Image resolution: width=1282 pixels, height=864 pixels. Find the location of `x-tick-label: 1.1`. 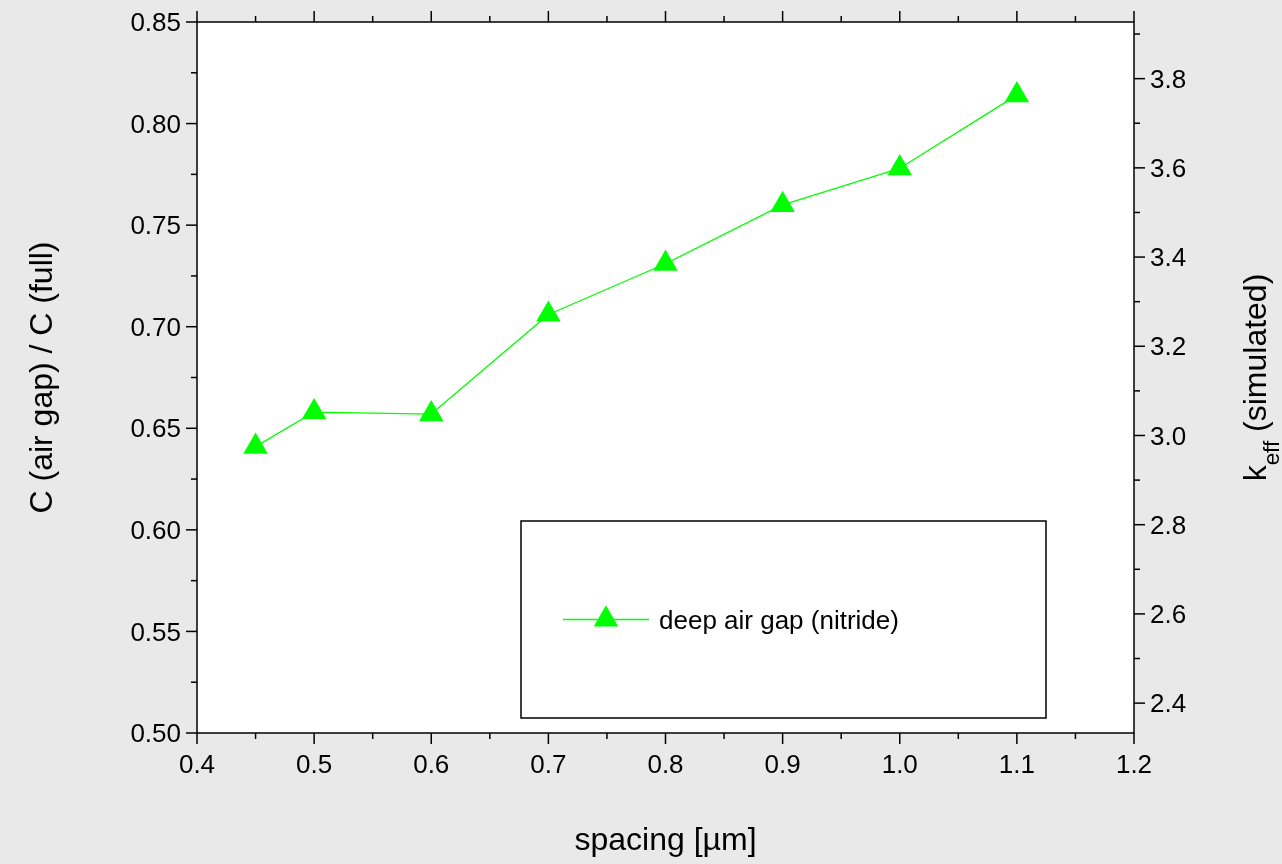

x-tick-label: 1.1 is located at coordinates (1016, 764).